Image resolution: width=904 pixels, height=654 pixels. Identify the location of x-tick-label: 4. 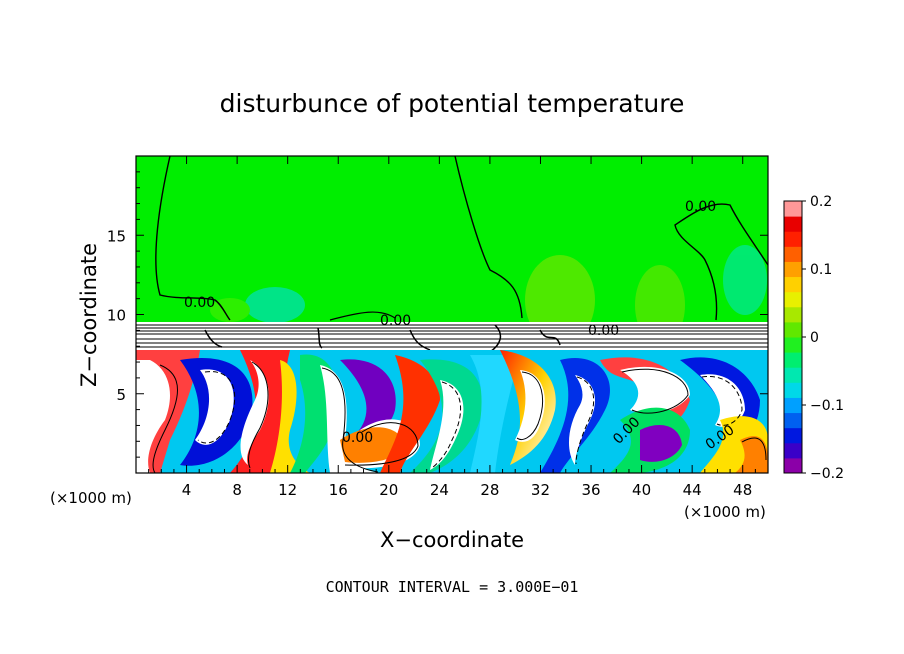
(187, 490).